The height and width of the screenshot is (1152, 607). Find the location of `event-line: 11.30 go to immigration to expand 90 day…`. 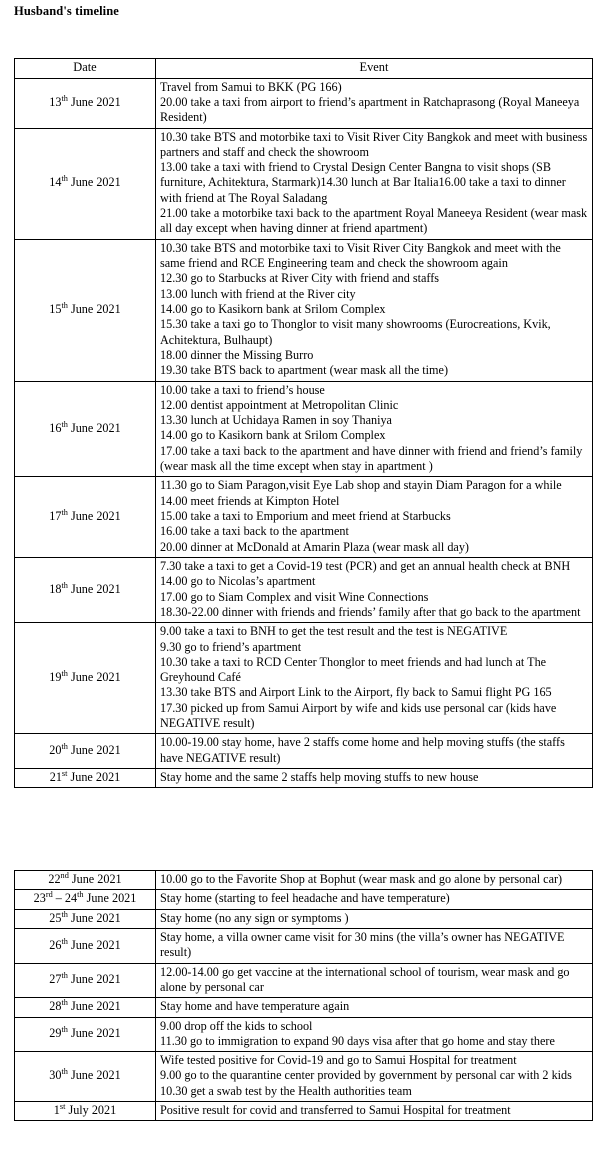

event-line: 11.30 go to immigration to expand 90 day… is located at coordinates (357, 1040).